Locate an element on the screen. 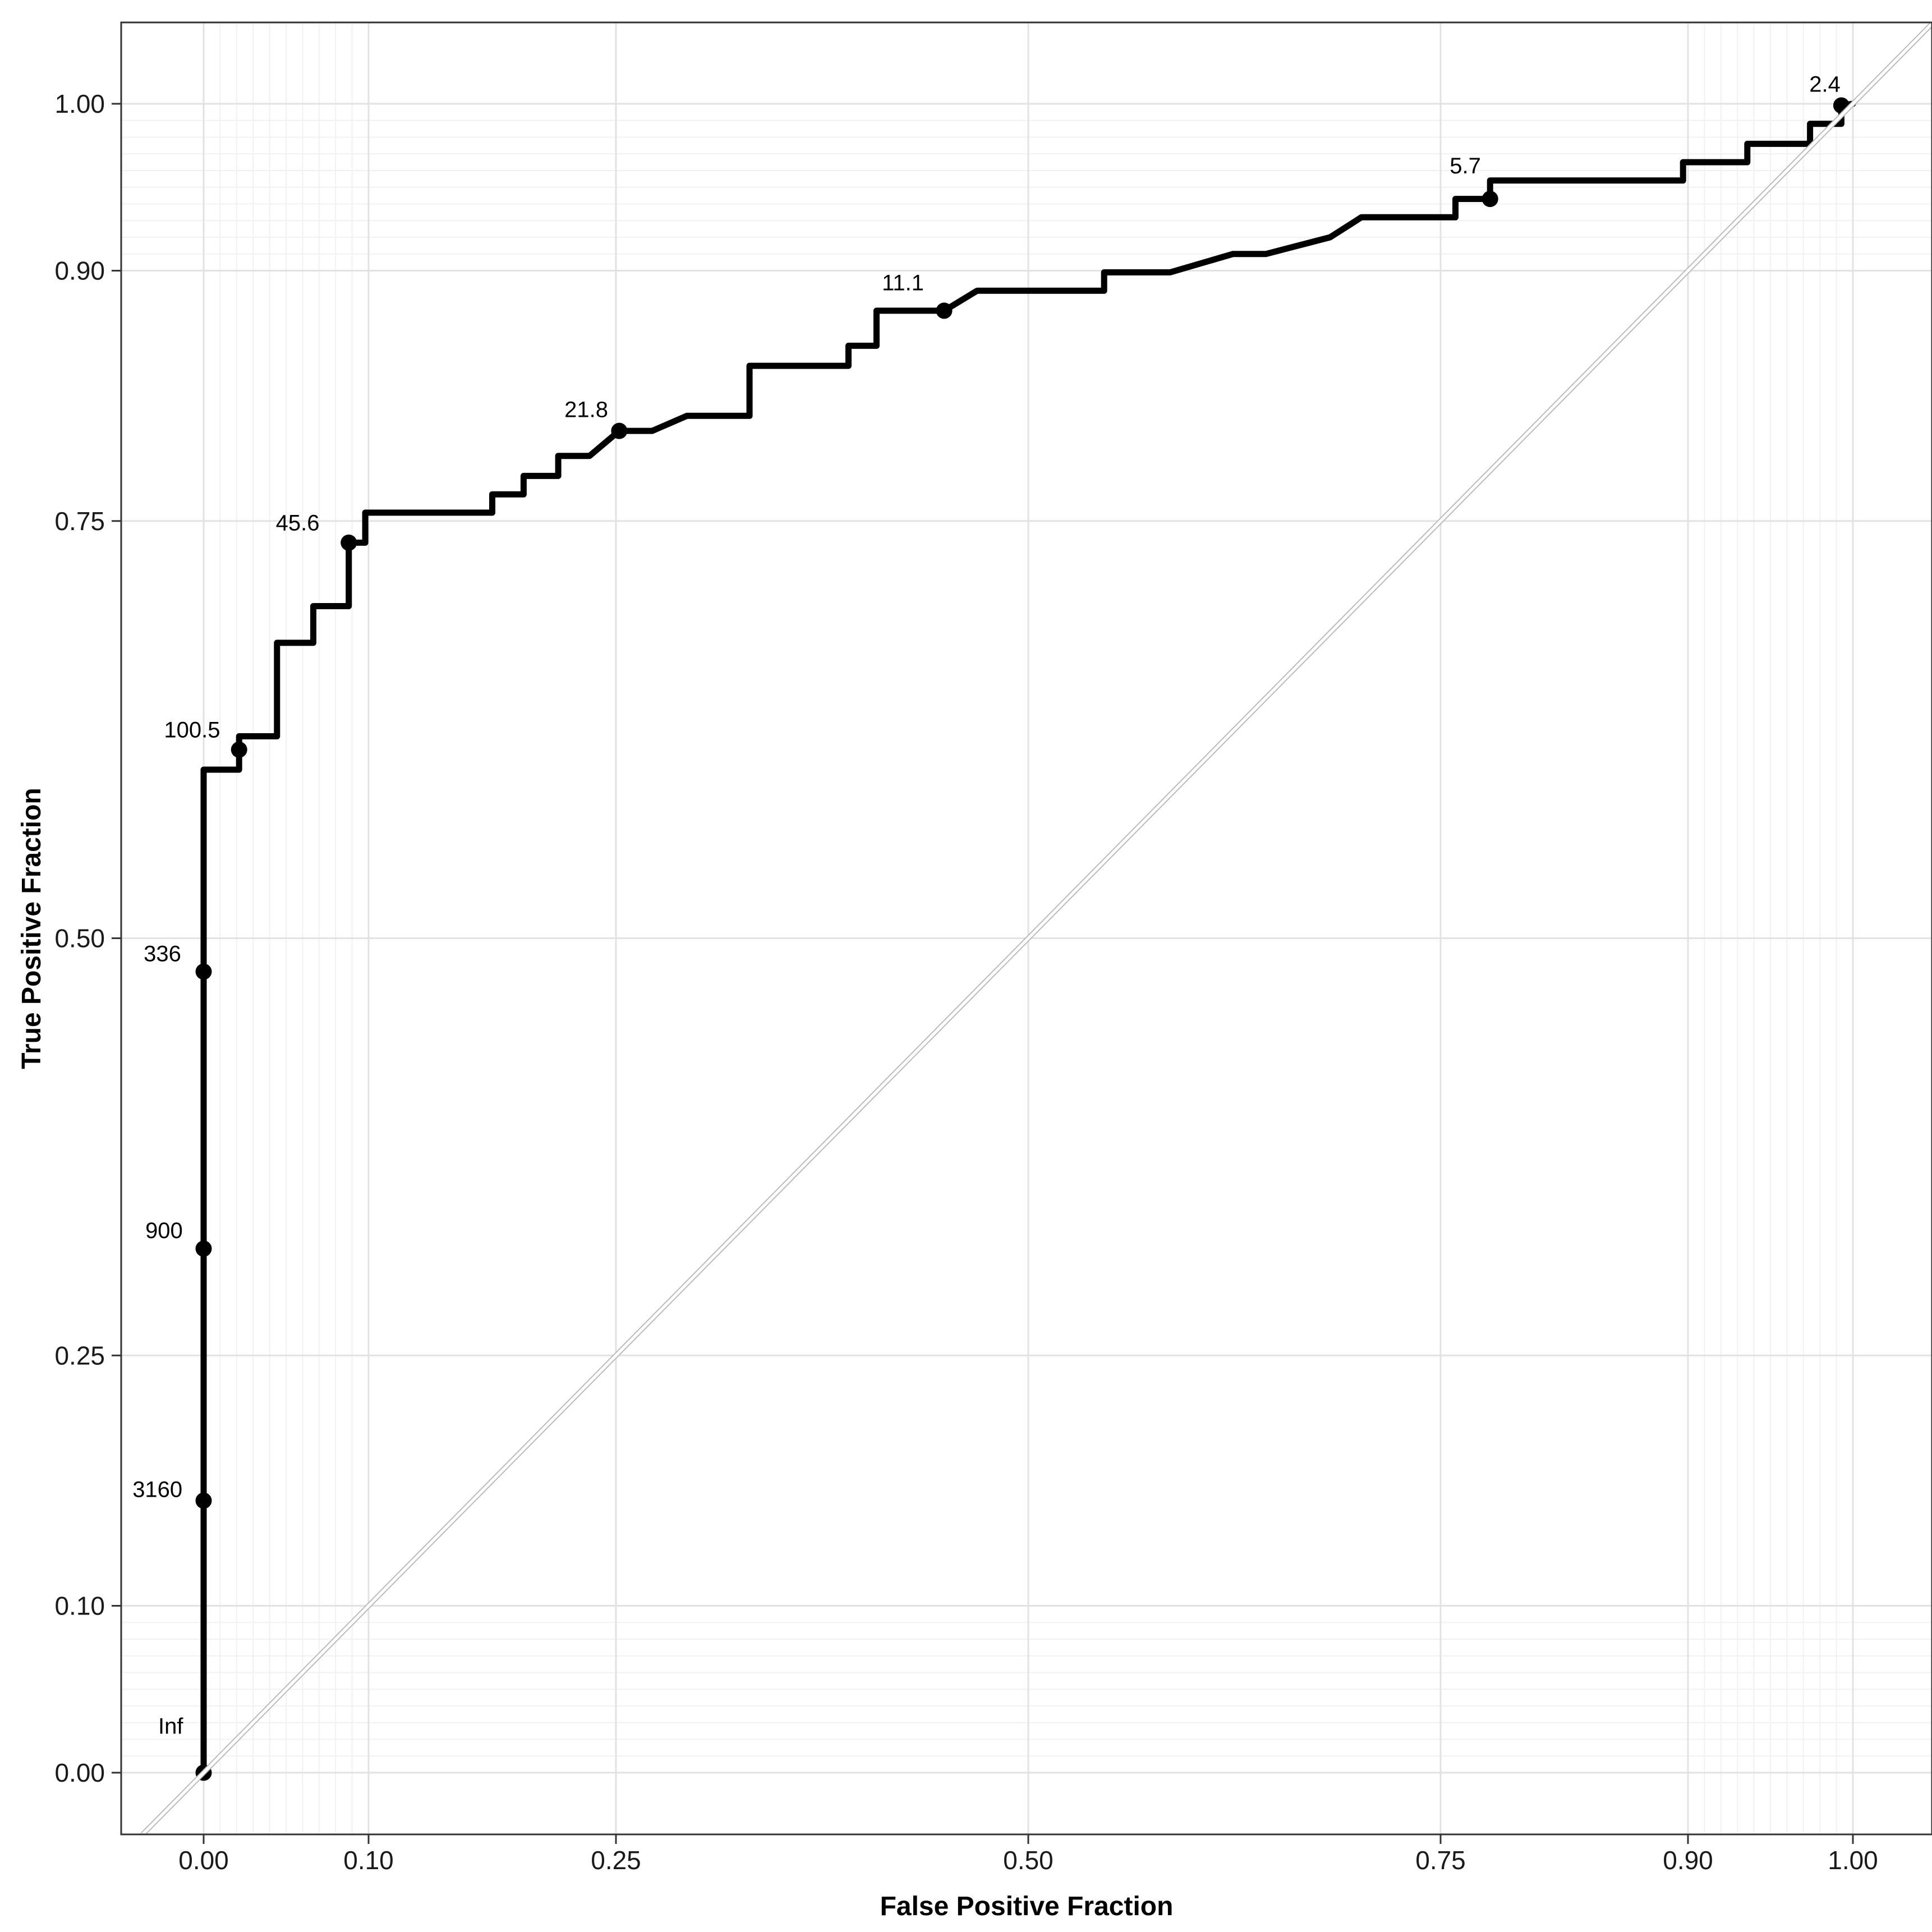 The image size is (1932, 1932). x-axis-tick-label: 0.75 is located at coordinates (1441, 1861).